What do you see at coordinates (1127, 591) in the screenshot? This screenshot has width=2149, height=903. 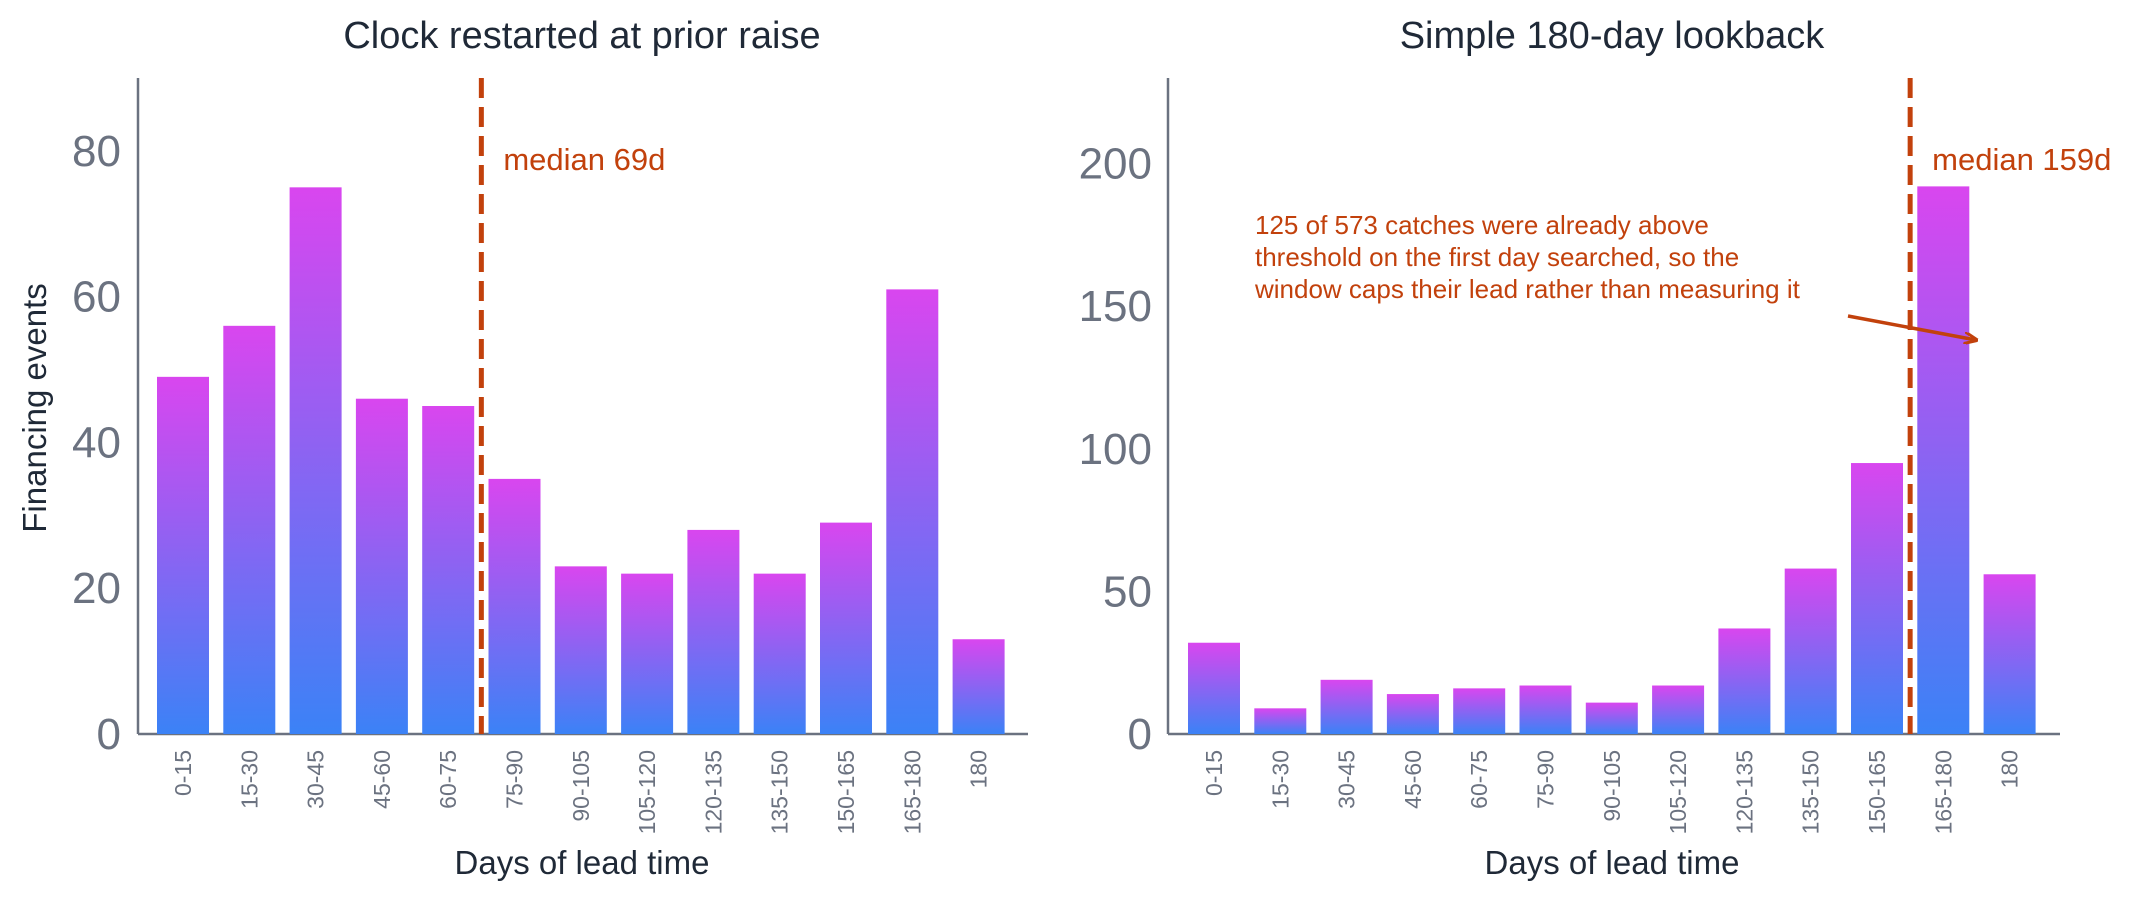 I see `right-y-tick-label: 50` at bounding box center [1127, 591].